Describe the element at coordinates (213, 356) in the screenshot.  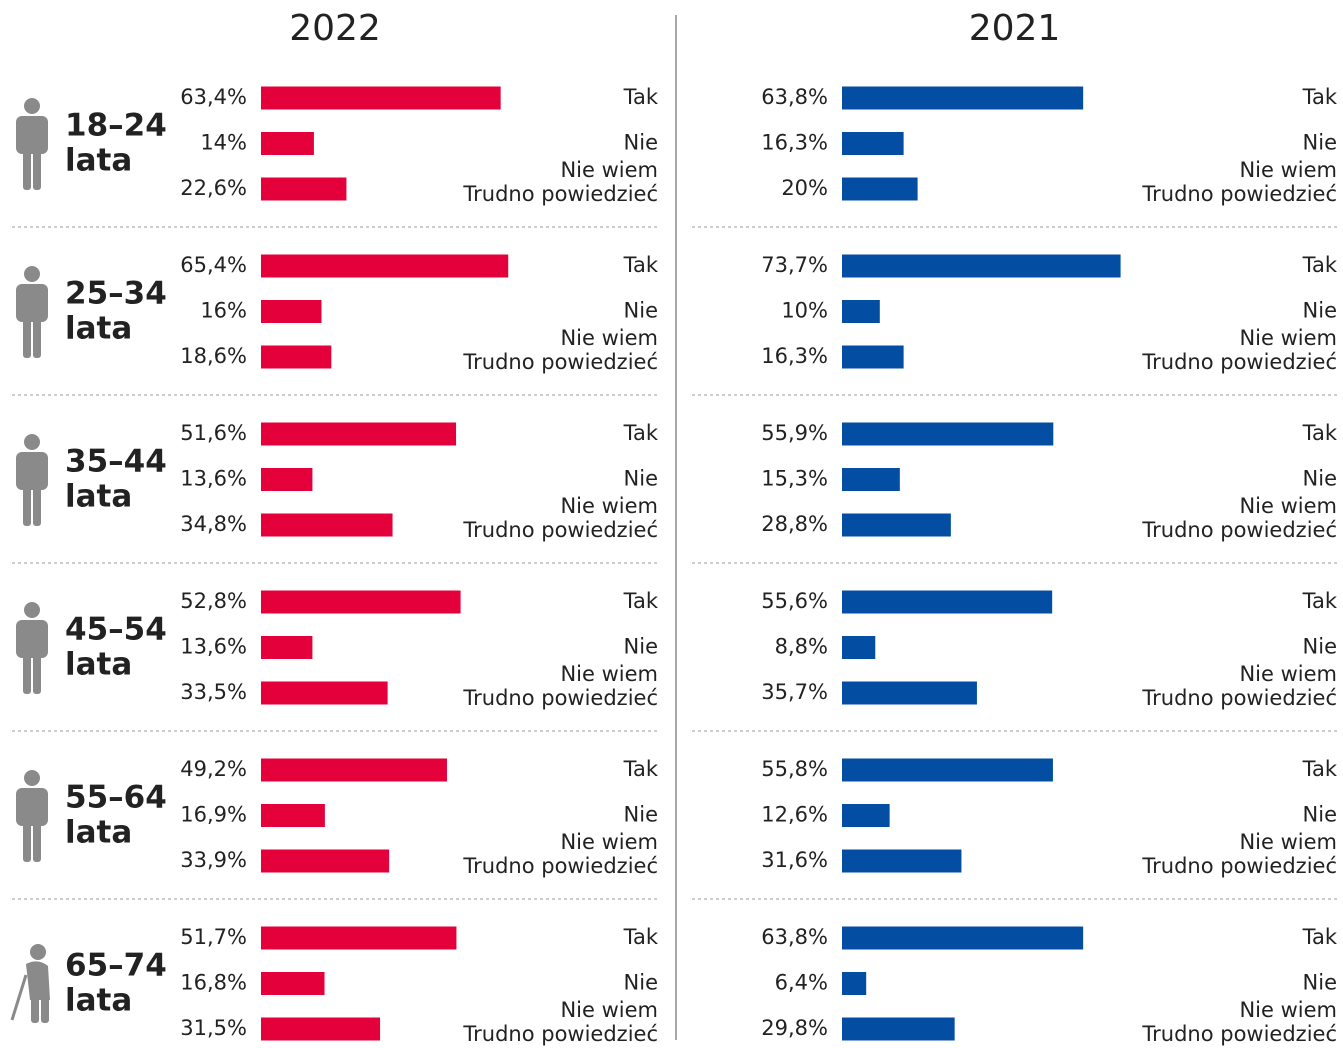
I see `value-label: 18,6%` at that location.